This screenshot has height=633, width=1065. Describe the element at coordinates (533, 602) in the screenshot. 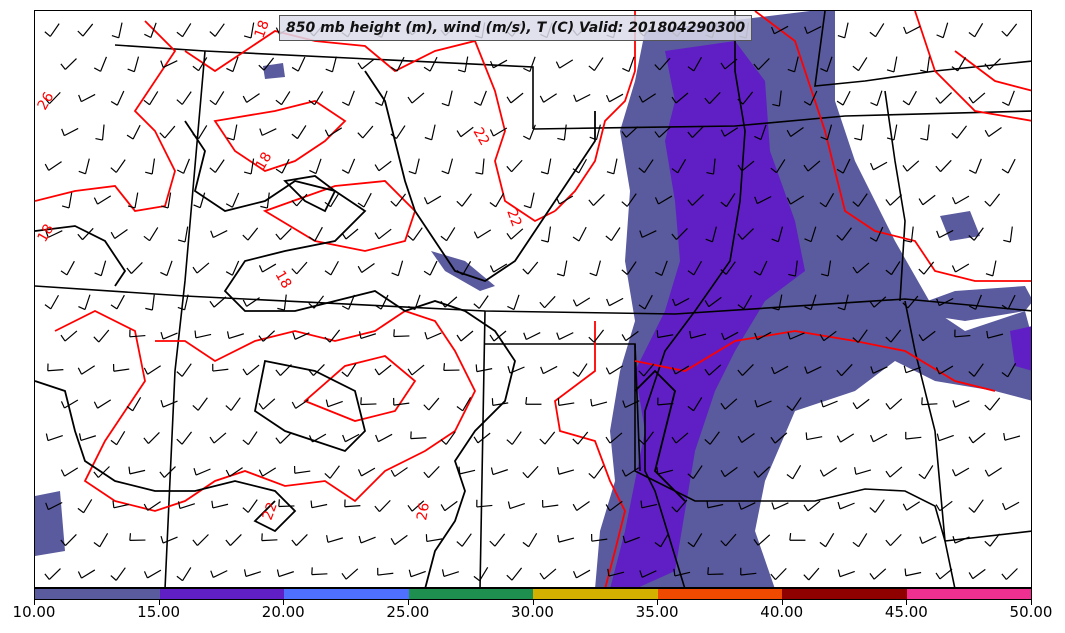

I see `colorbar-tick` at that location.